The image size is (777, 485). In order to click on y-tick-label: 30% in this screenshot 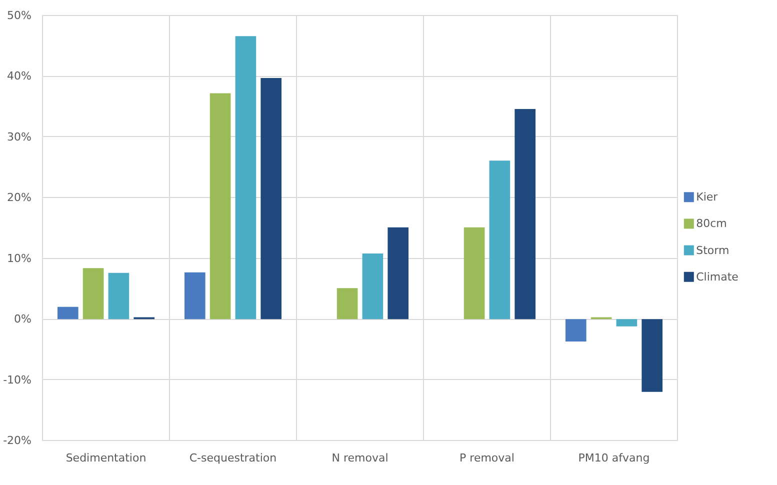, I will do `click(19, 137)`.